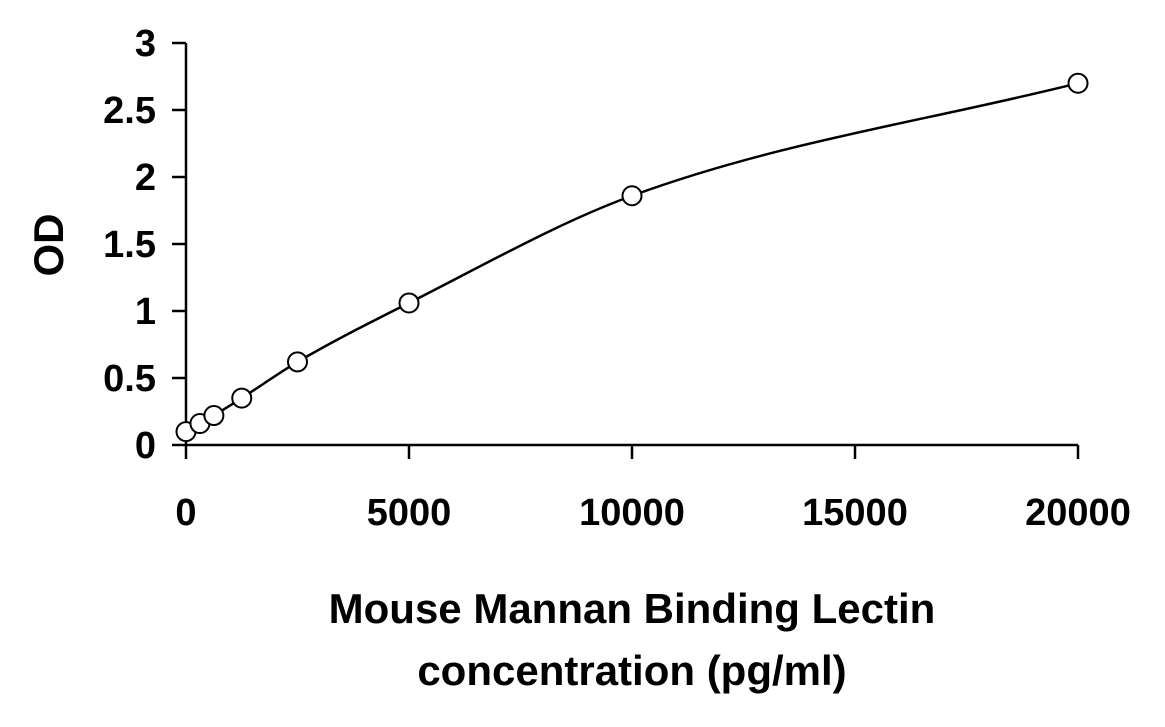  Describe the element at coordinates (632, 608) in the screenshot. I see `x-axis-title-line-1: Mouse Mannan Binding Lectin` at that location.